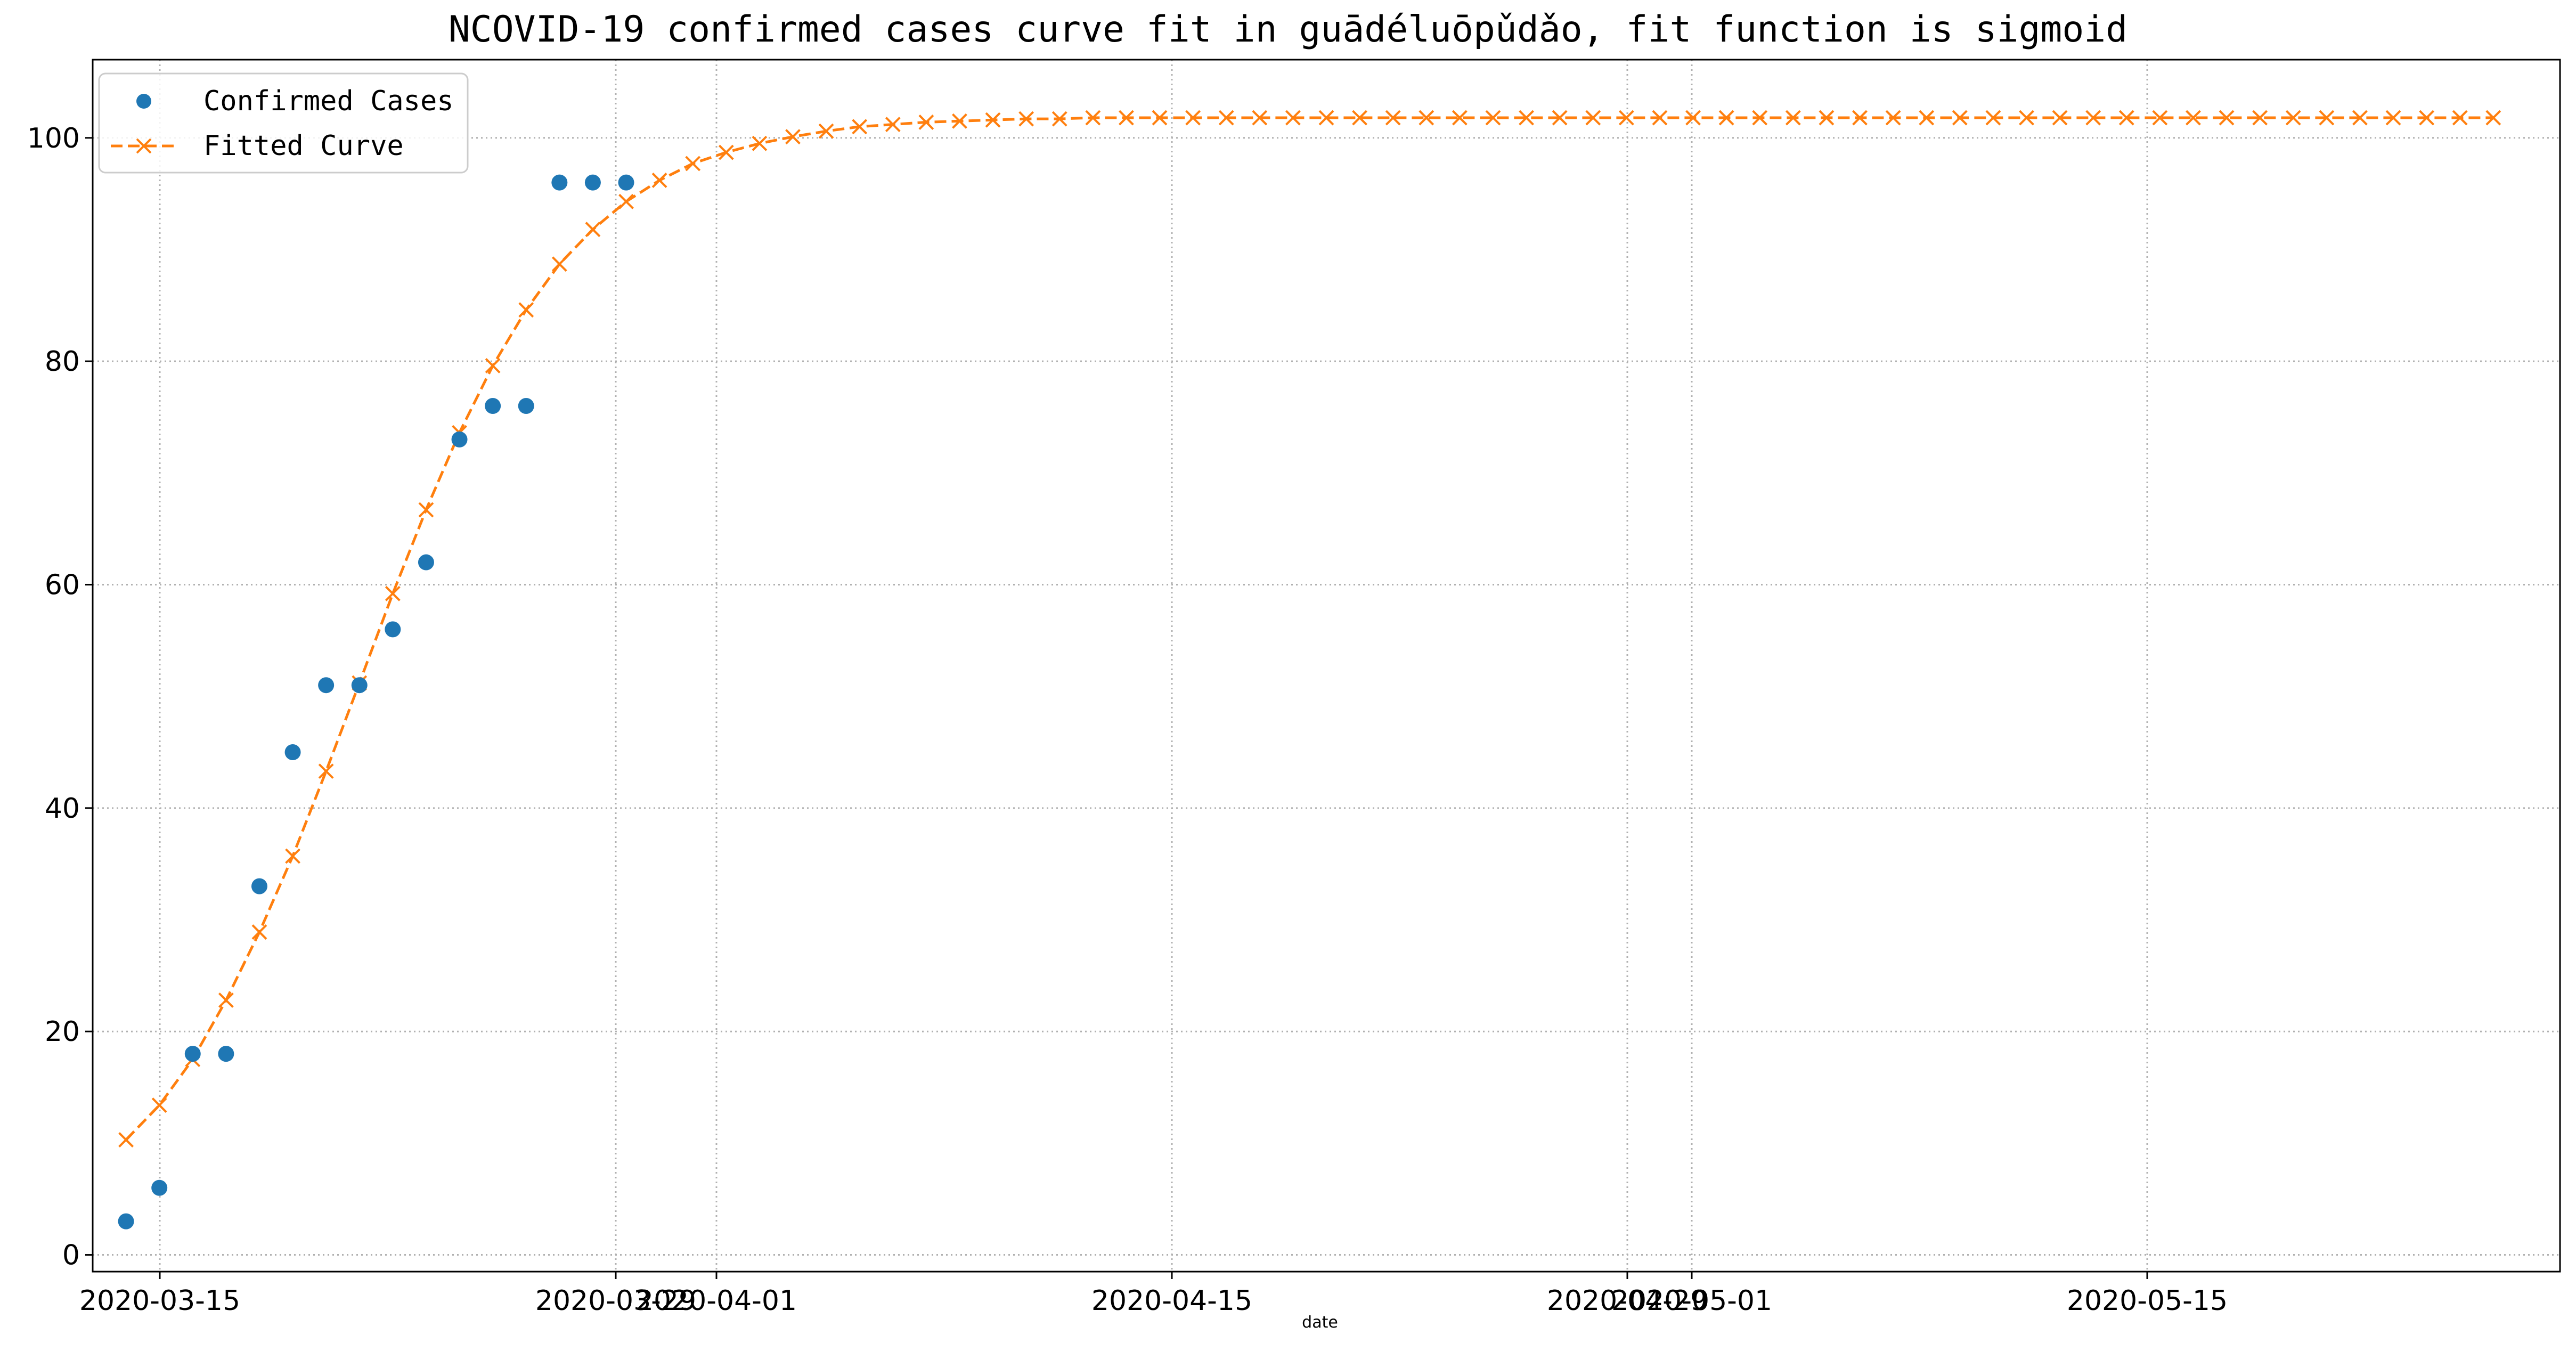  I want to click on y-tick-label: 80, so click(62, 362).